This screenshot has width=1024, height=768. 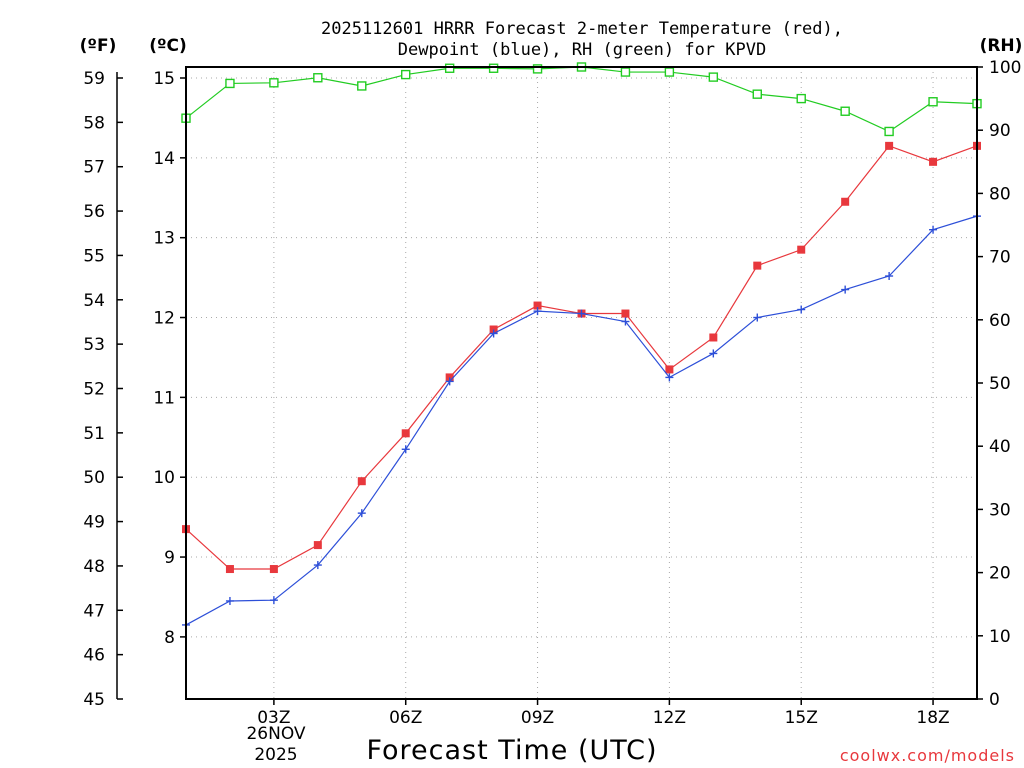 I want to click on fahrenheit-tick-label: 48, so click(x=94, y=567).